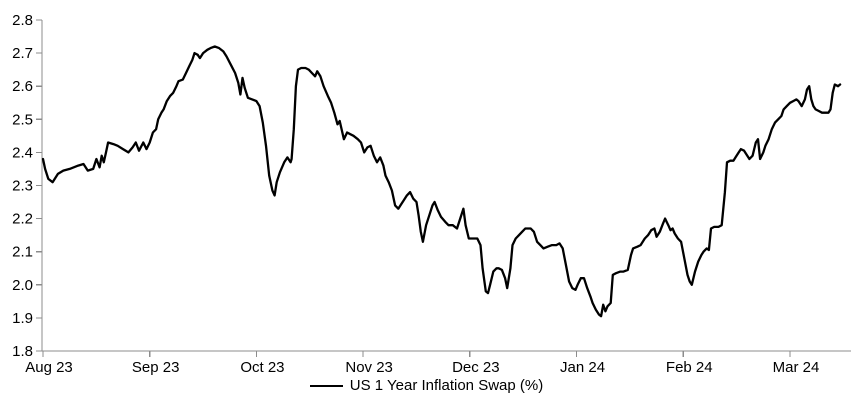  What do you see at coordinates (22, 119) in the screenshot?
I see `y-tick-label: 2.5` at bounding box center [22, 119].